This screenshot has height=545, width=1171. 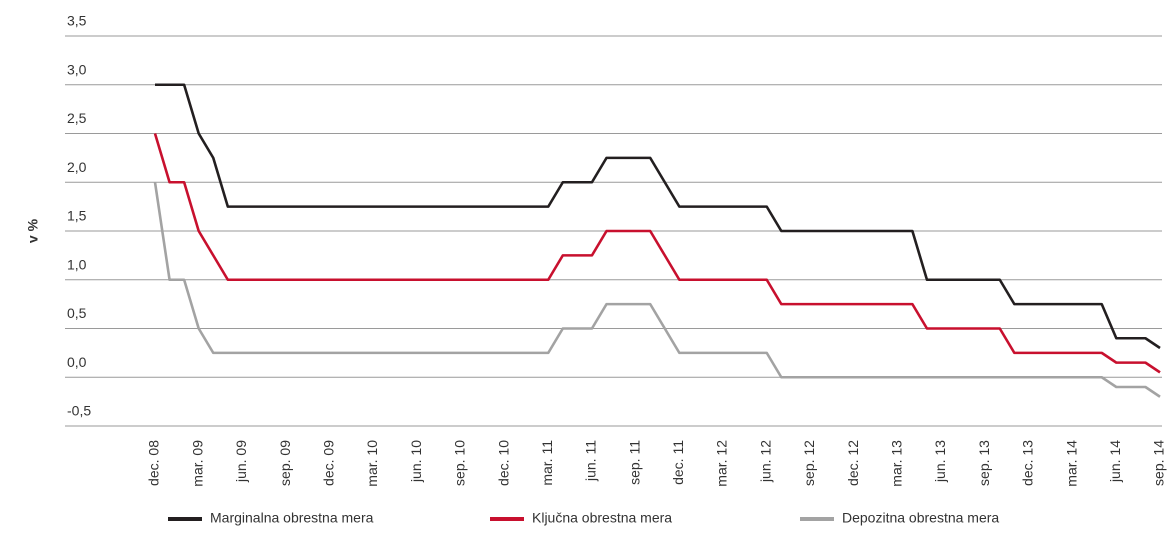 I want to click on x-tick-label: mar. 14, so click(x=1071, y=463).